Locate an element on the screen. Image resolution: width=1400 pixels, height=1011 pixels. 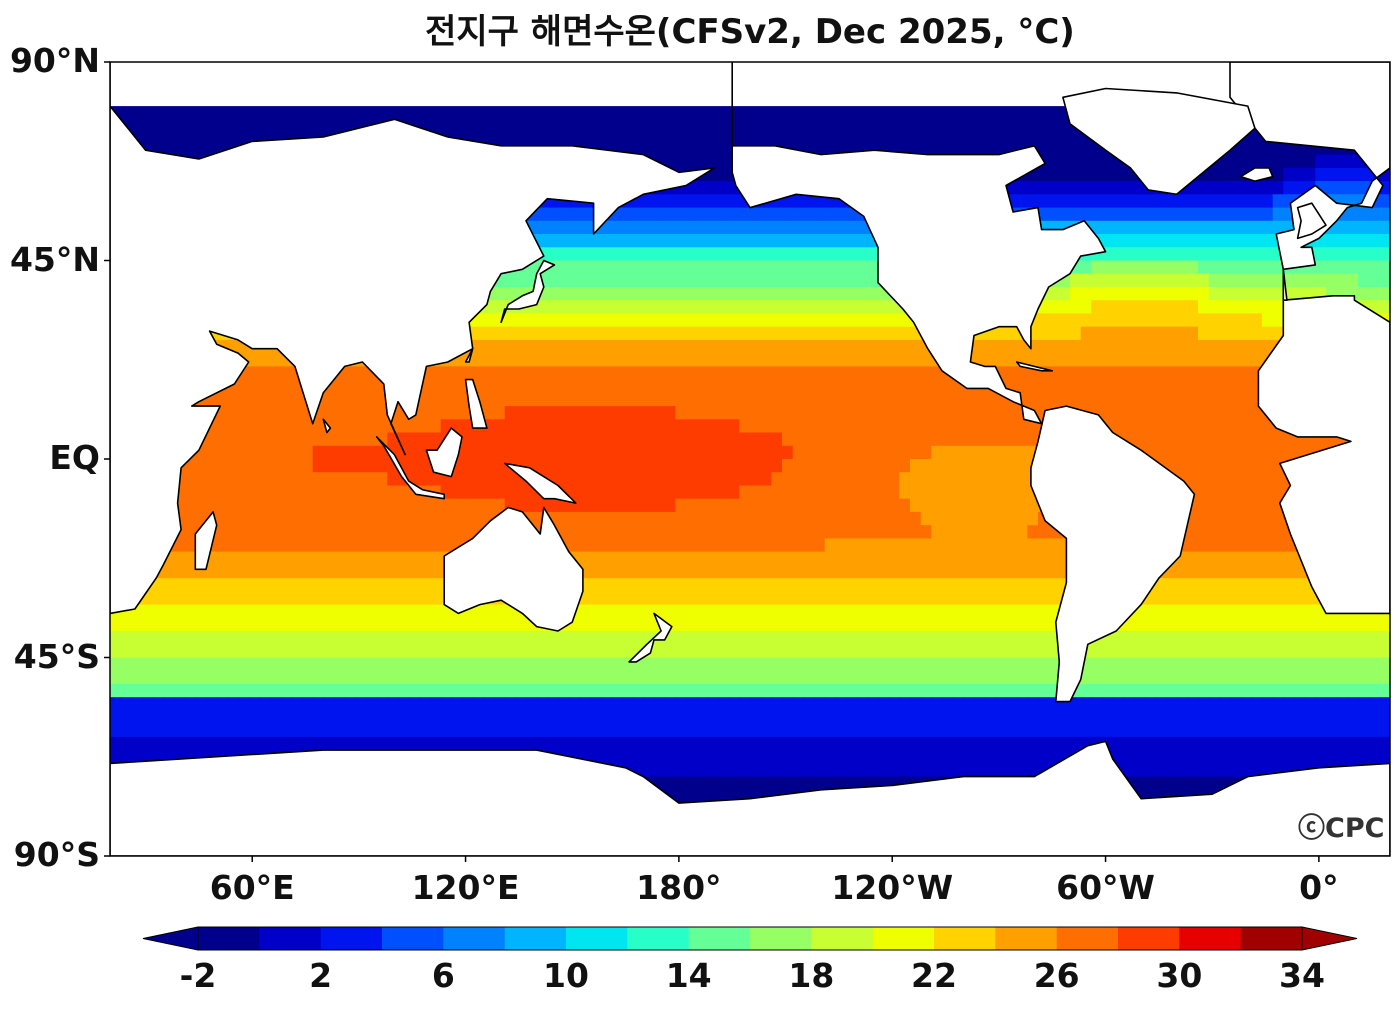
colorbar-tick-label: 26 is located at coordinates (1056, 975).